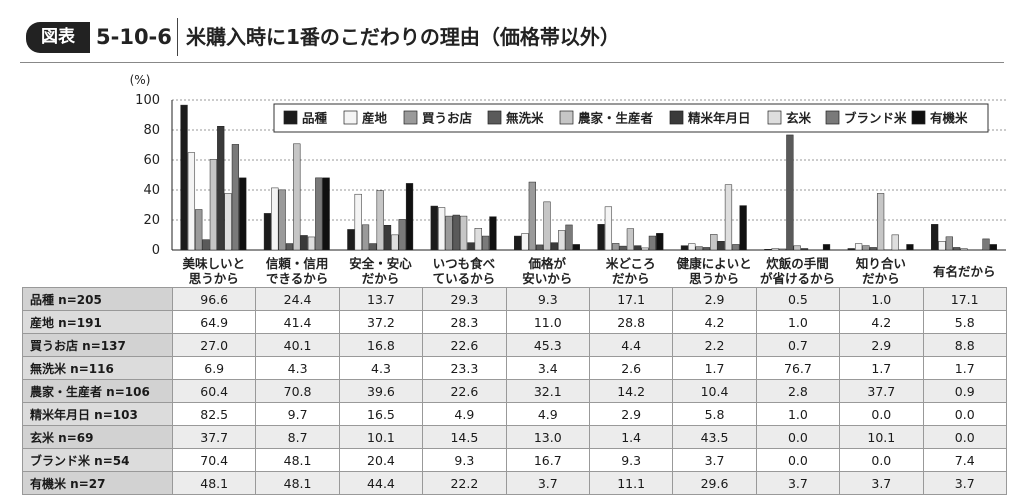  I want to click on table-cell: 0.5, so click(798, 299).